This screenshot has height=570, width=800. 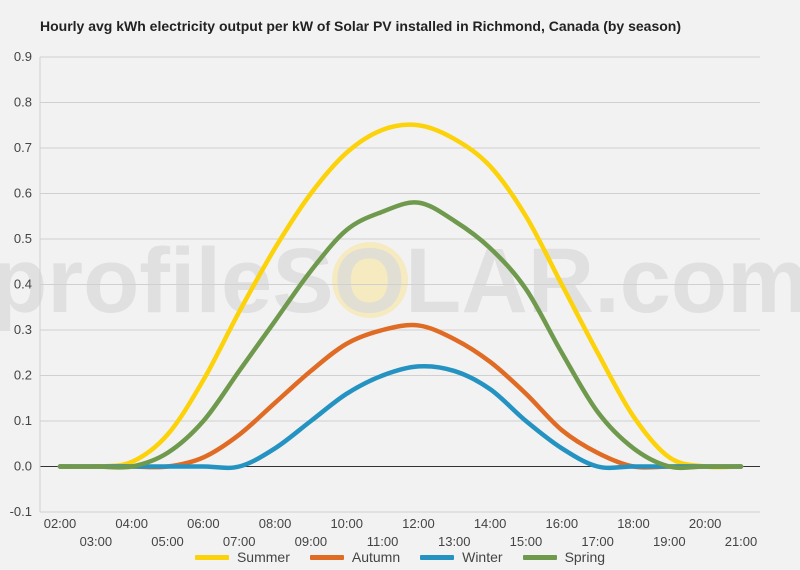 What do you see at coordinates (23, 238) in the screenshot?
I see `y-tick-label: 0.5` at bounding box center [23, 238].